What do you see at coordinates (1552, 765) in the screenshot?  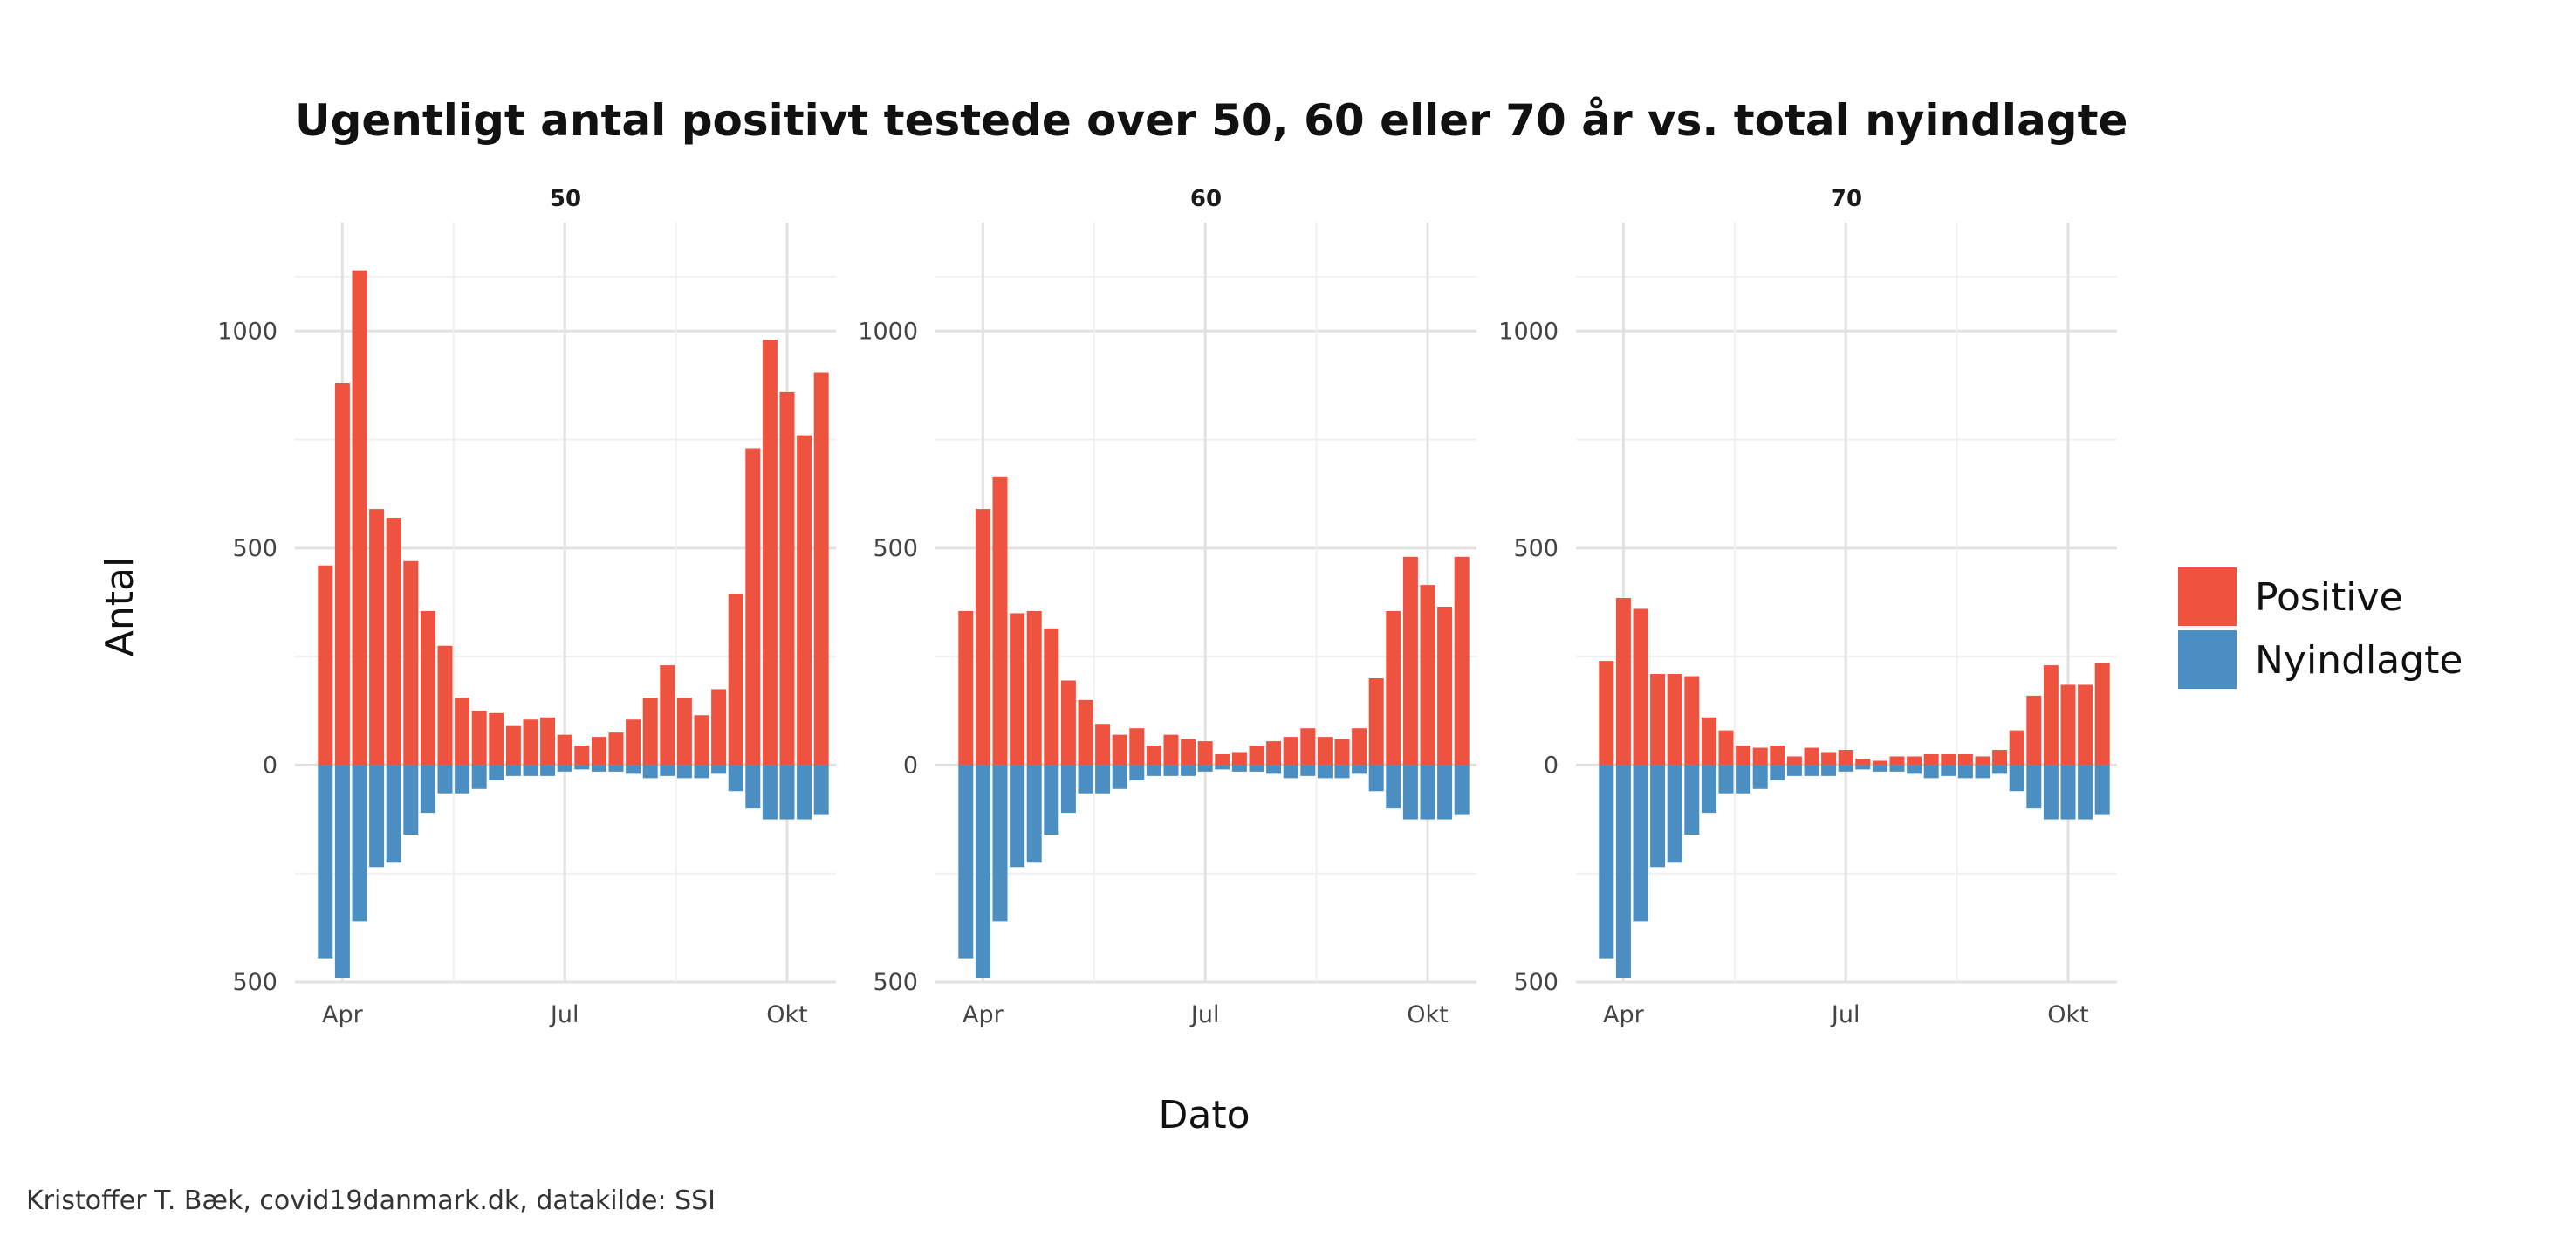 I see `y-tick-label: 0` at bounding box center [1552, 765].